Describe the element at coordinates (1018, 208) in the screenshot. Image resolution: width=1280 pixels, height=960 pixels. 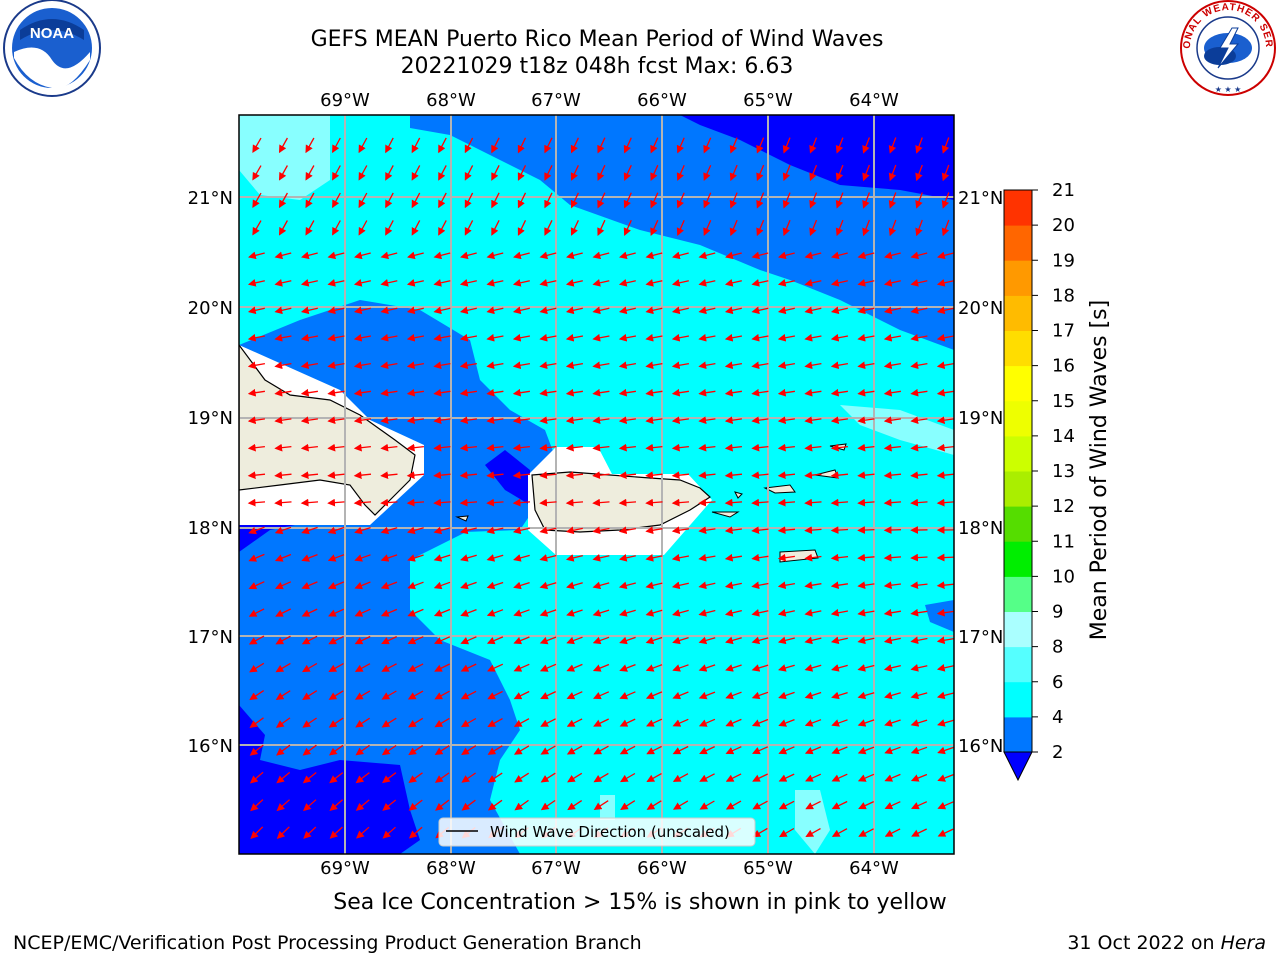
I see `colorbar-segment` at that location.